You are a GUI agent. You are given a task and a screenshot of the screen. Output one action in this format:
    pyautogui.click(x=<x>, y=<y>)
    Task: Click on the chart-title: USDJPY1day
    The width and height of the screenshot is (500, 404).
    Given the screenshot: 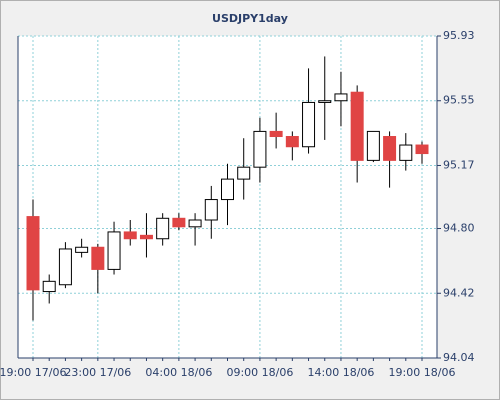 What is the action you would take?
    pyautogui.click(x=250, y=18)
    